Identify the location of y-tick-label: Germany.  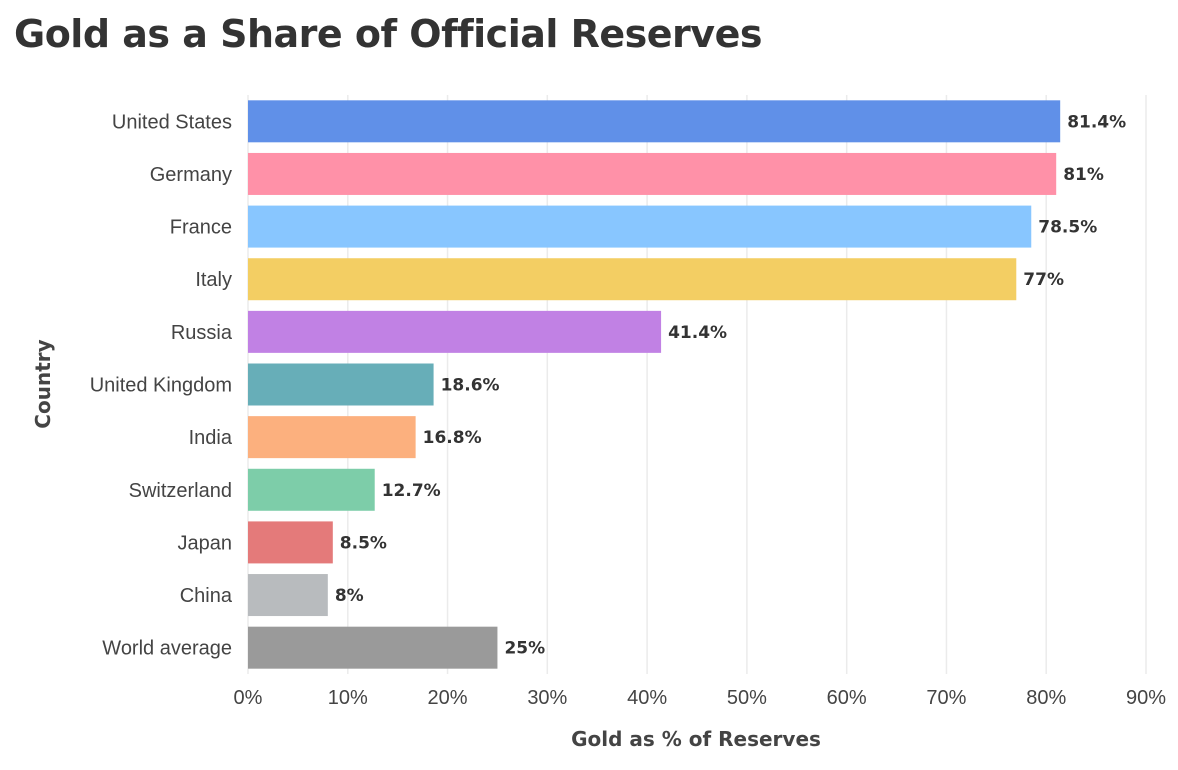
(191, 175).